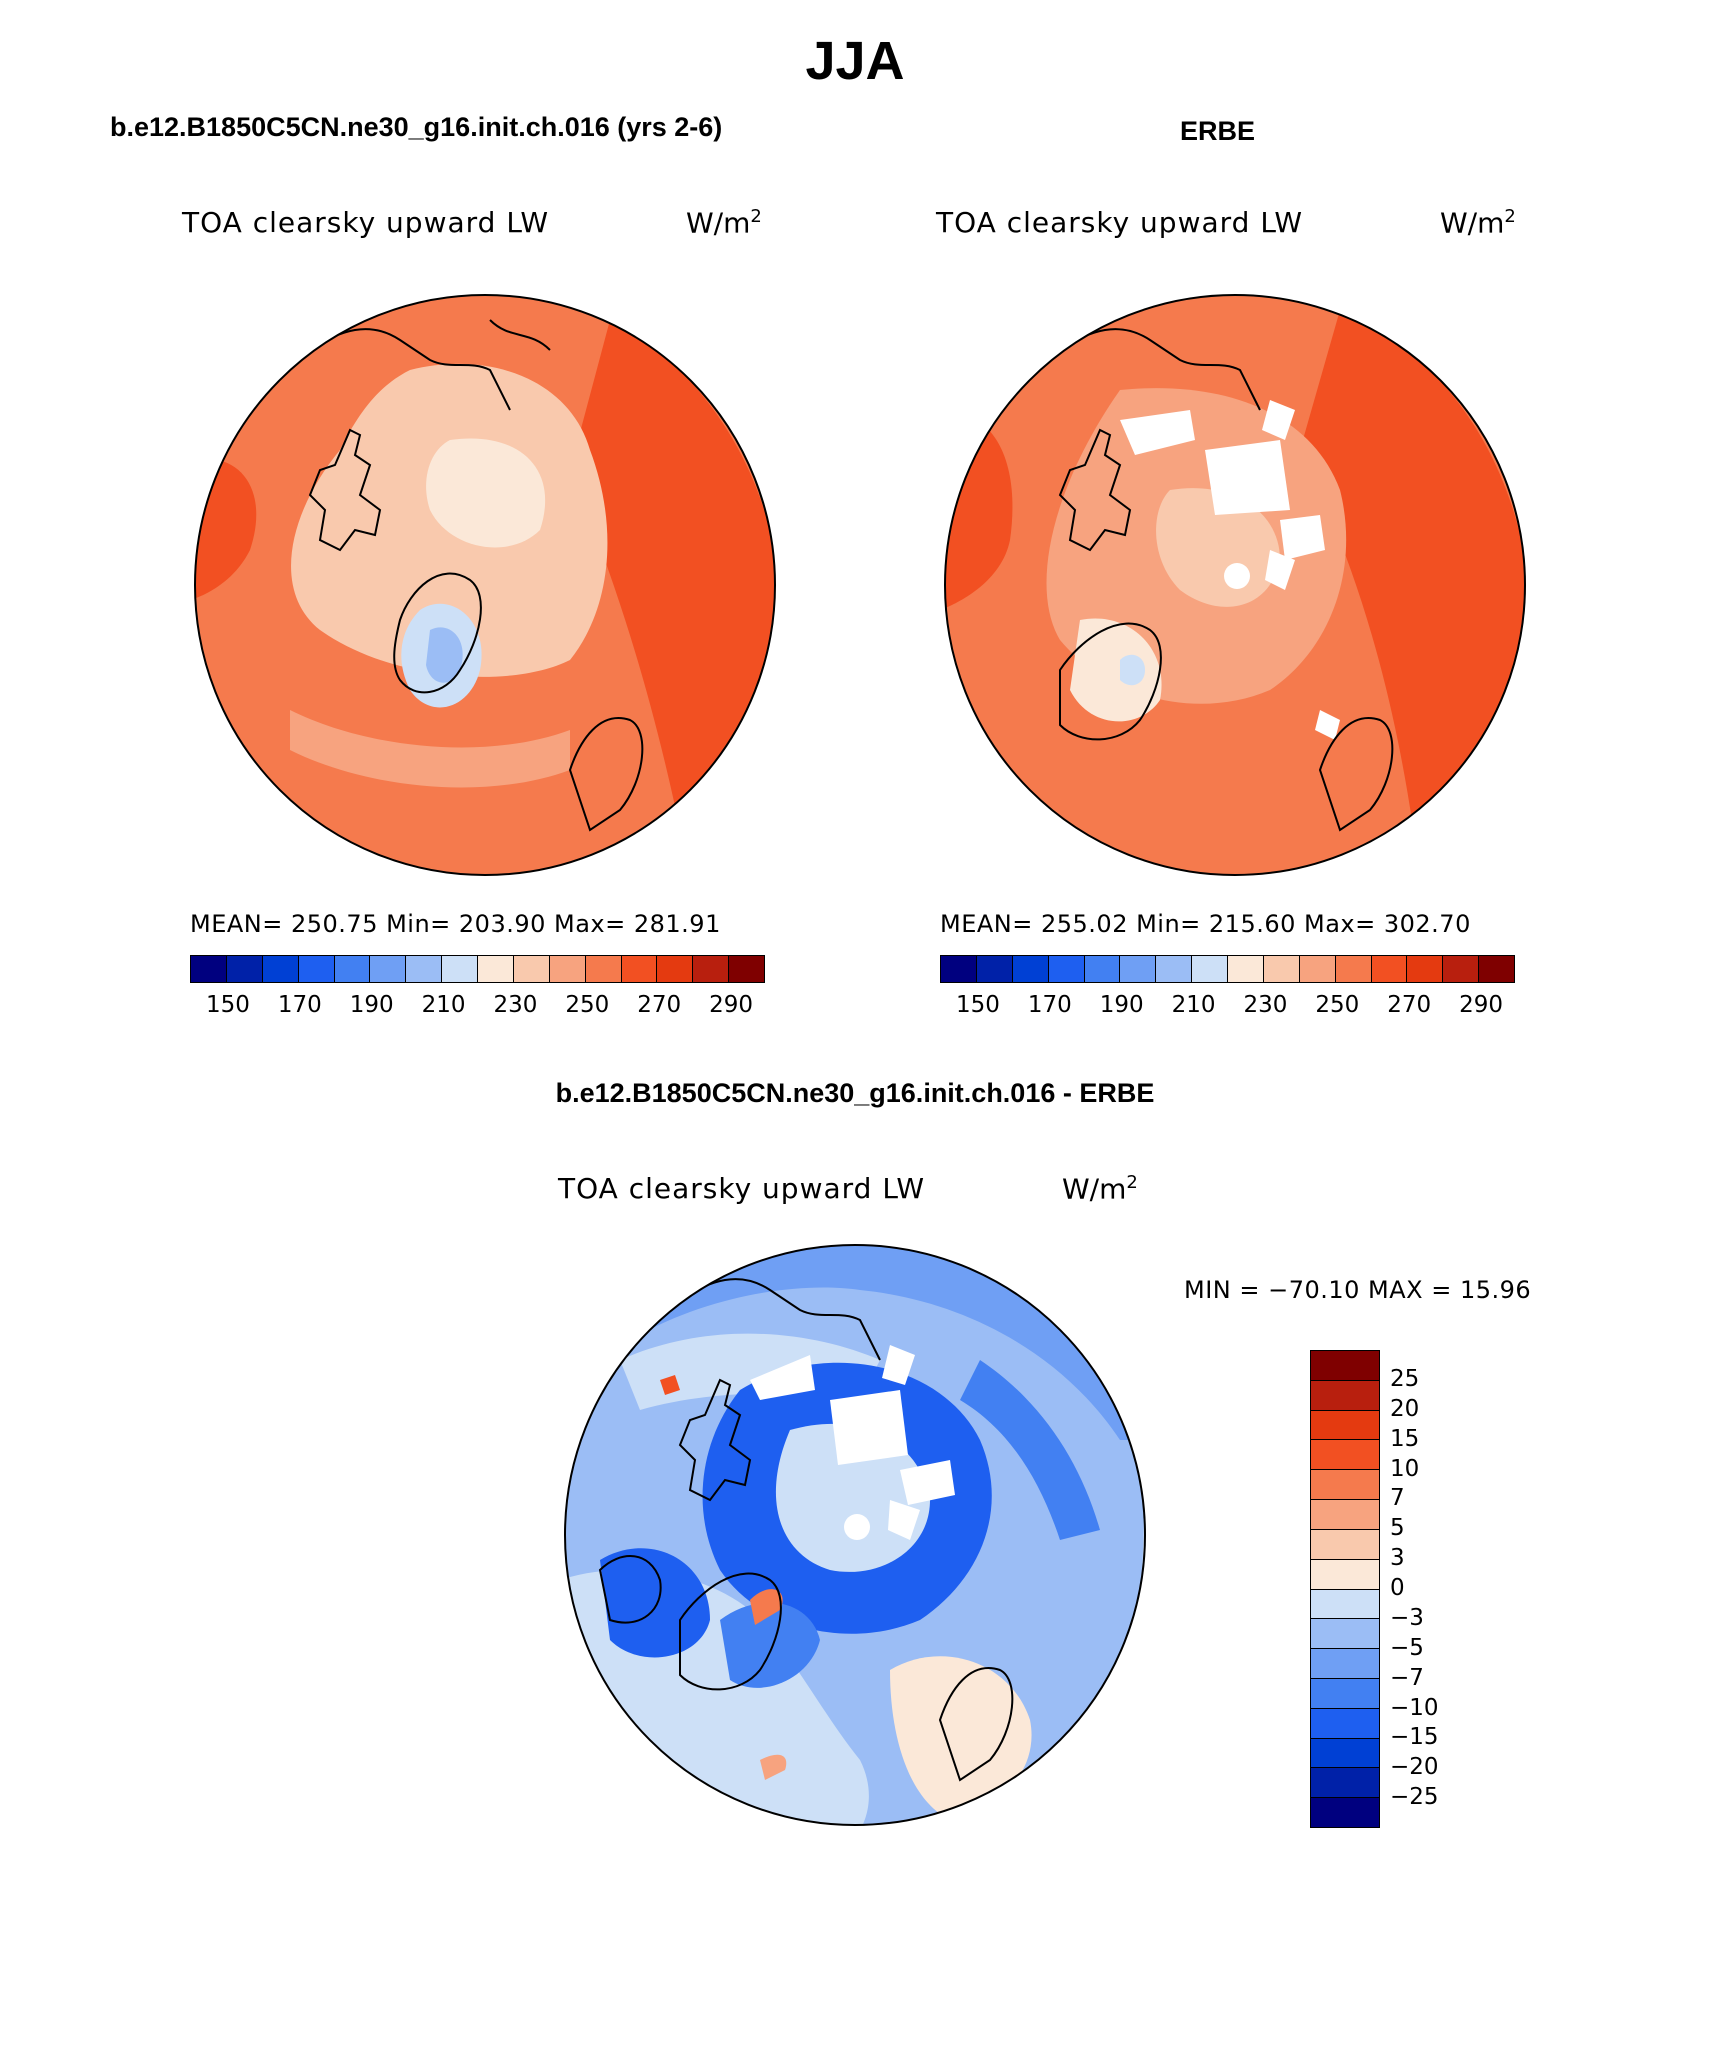 This screenshot has width=1710, height=2061. Describe the element at coordinates (1478, 223) in the screenshot. I see `panel2-units: W/m2` at that location.